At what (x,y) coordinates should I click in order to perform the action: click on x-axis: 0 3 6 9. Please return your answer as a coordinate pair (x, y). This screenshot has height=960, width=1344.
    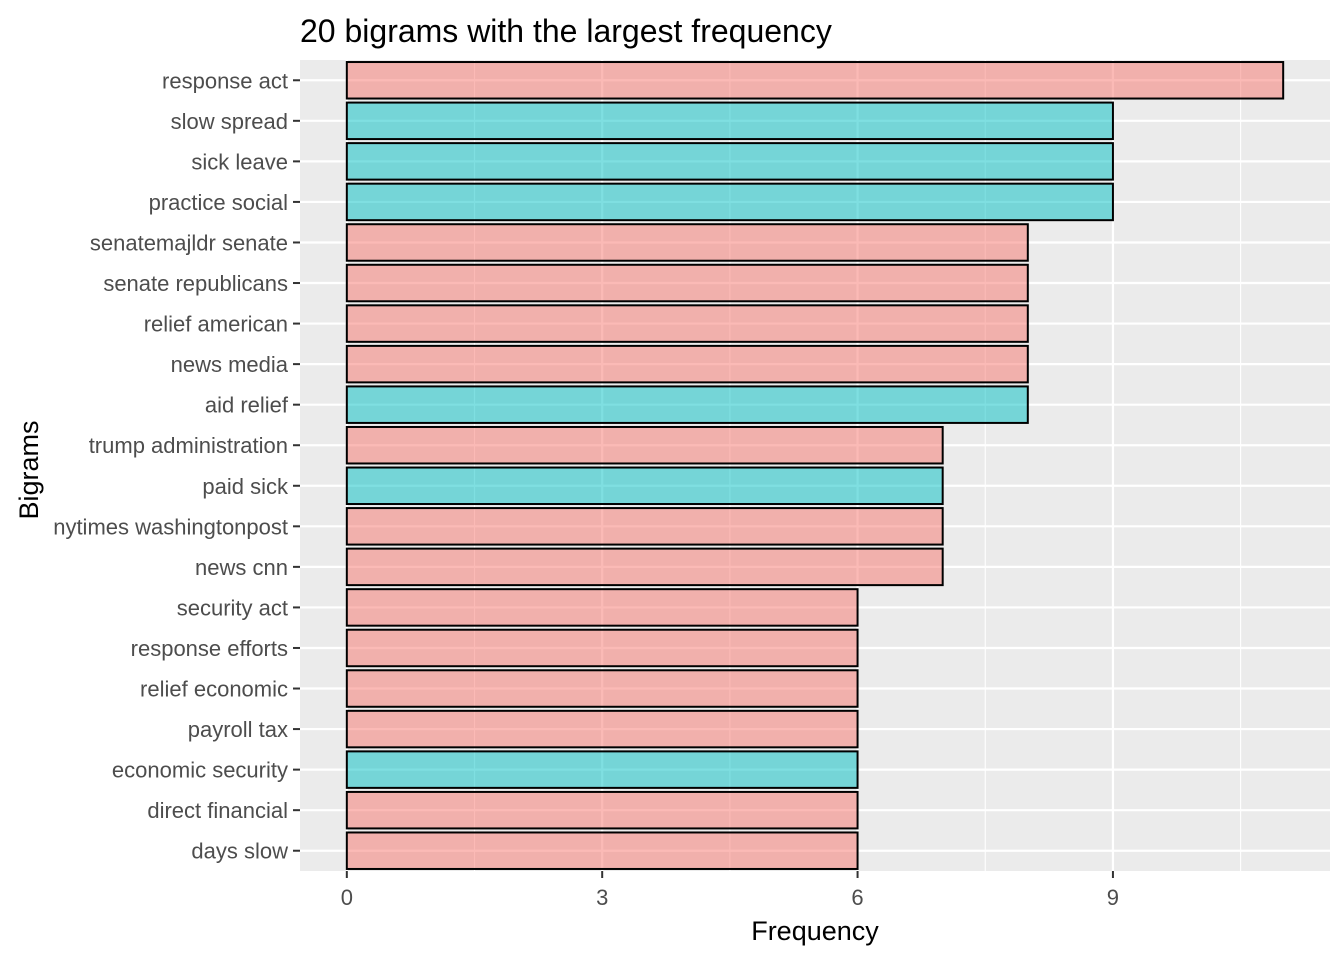
    Looking at the image, I should click on (730, 890).